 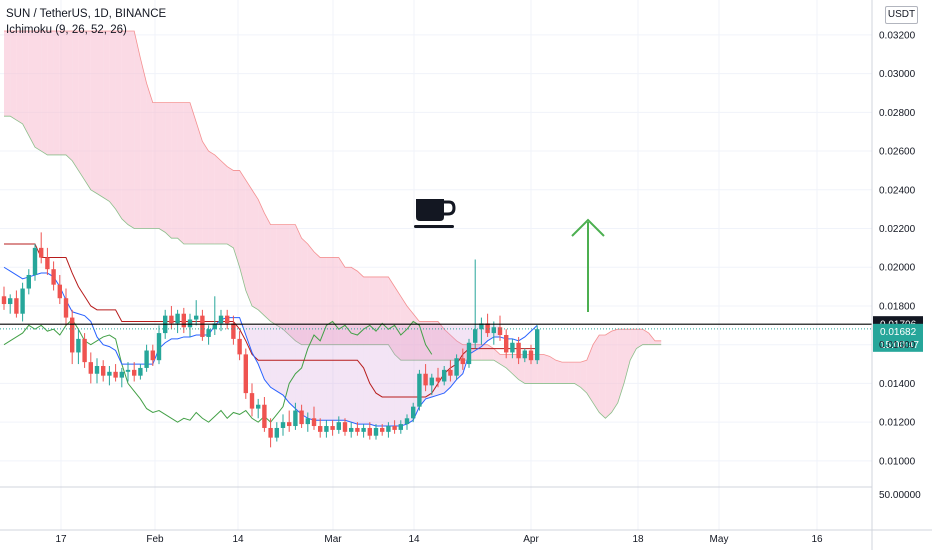 What do you see at coordinates (897, 113) in the screenshot?
I see `y-tick-label: 0.02800` at bounding box center [897, 113].